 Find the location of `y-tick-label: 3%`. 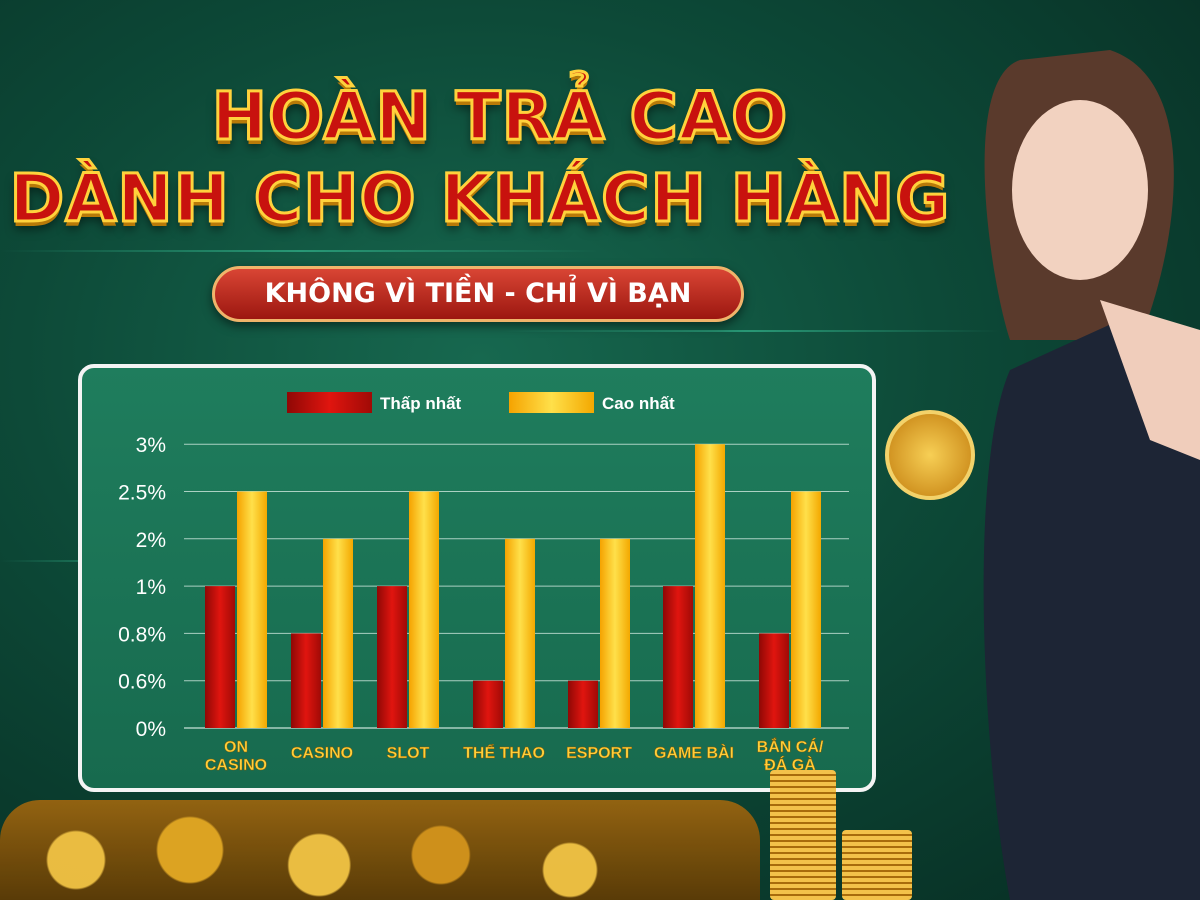

y-tick-label: 3% is located at coordinates (151, 445).